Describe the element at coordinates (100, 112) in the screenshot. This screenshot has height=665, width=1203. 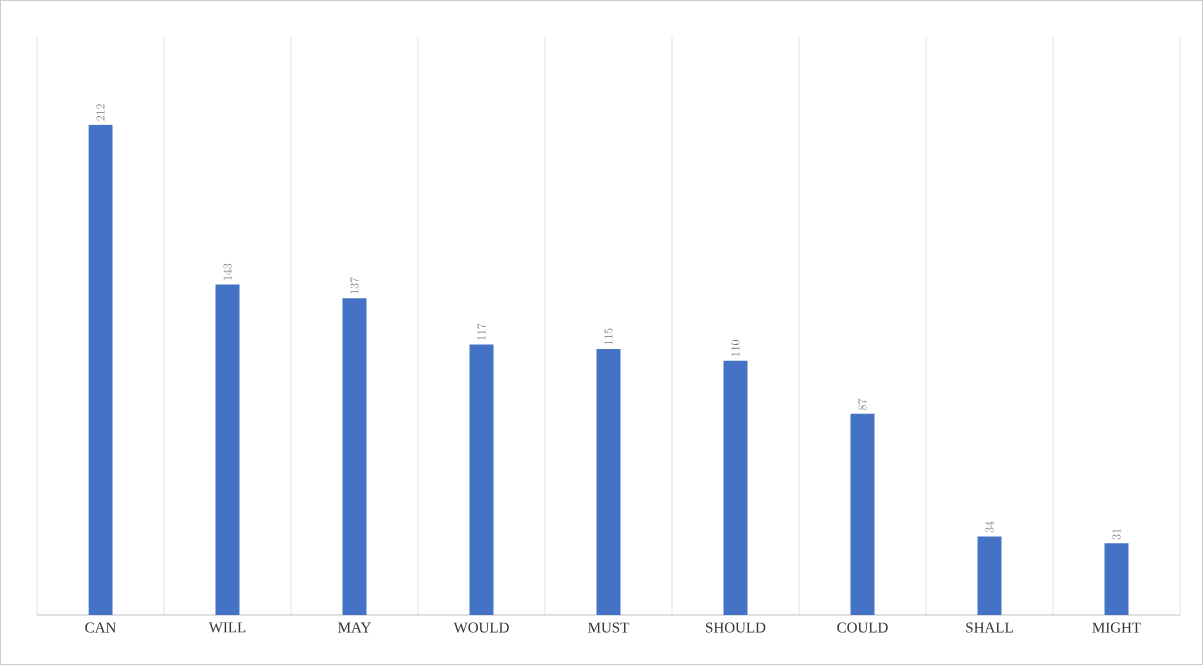
I see `data-label: 212` at that location.